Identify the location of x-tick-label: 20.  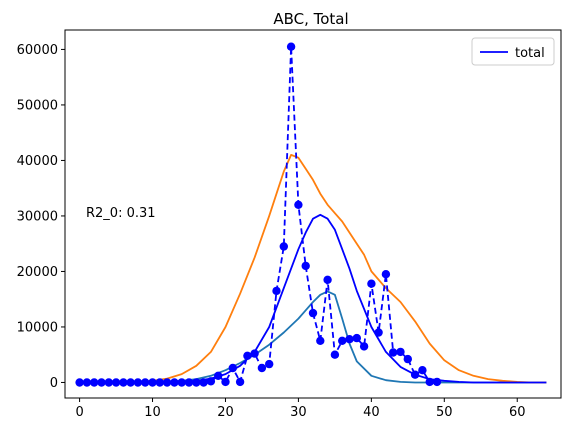
(225, 412).